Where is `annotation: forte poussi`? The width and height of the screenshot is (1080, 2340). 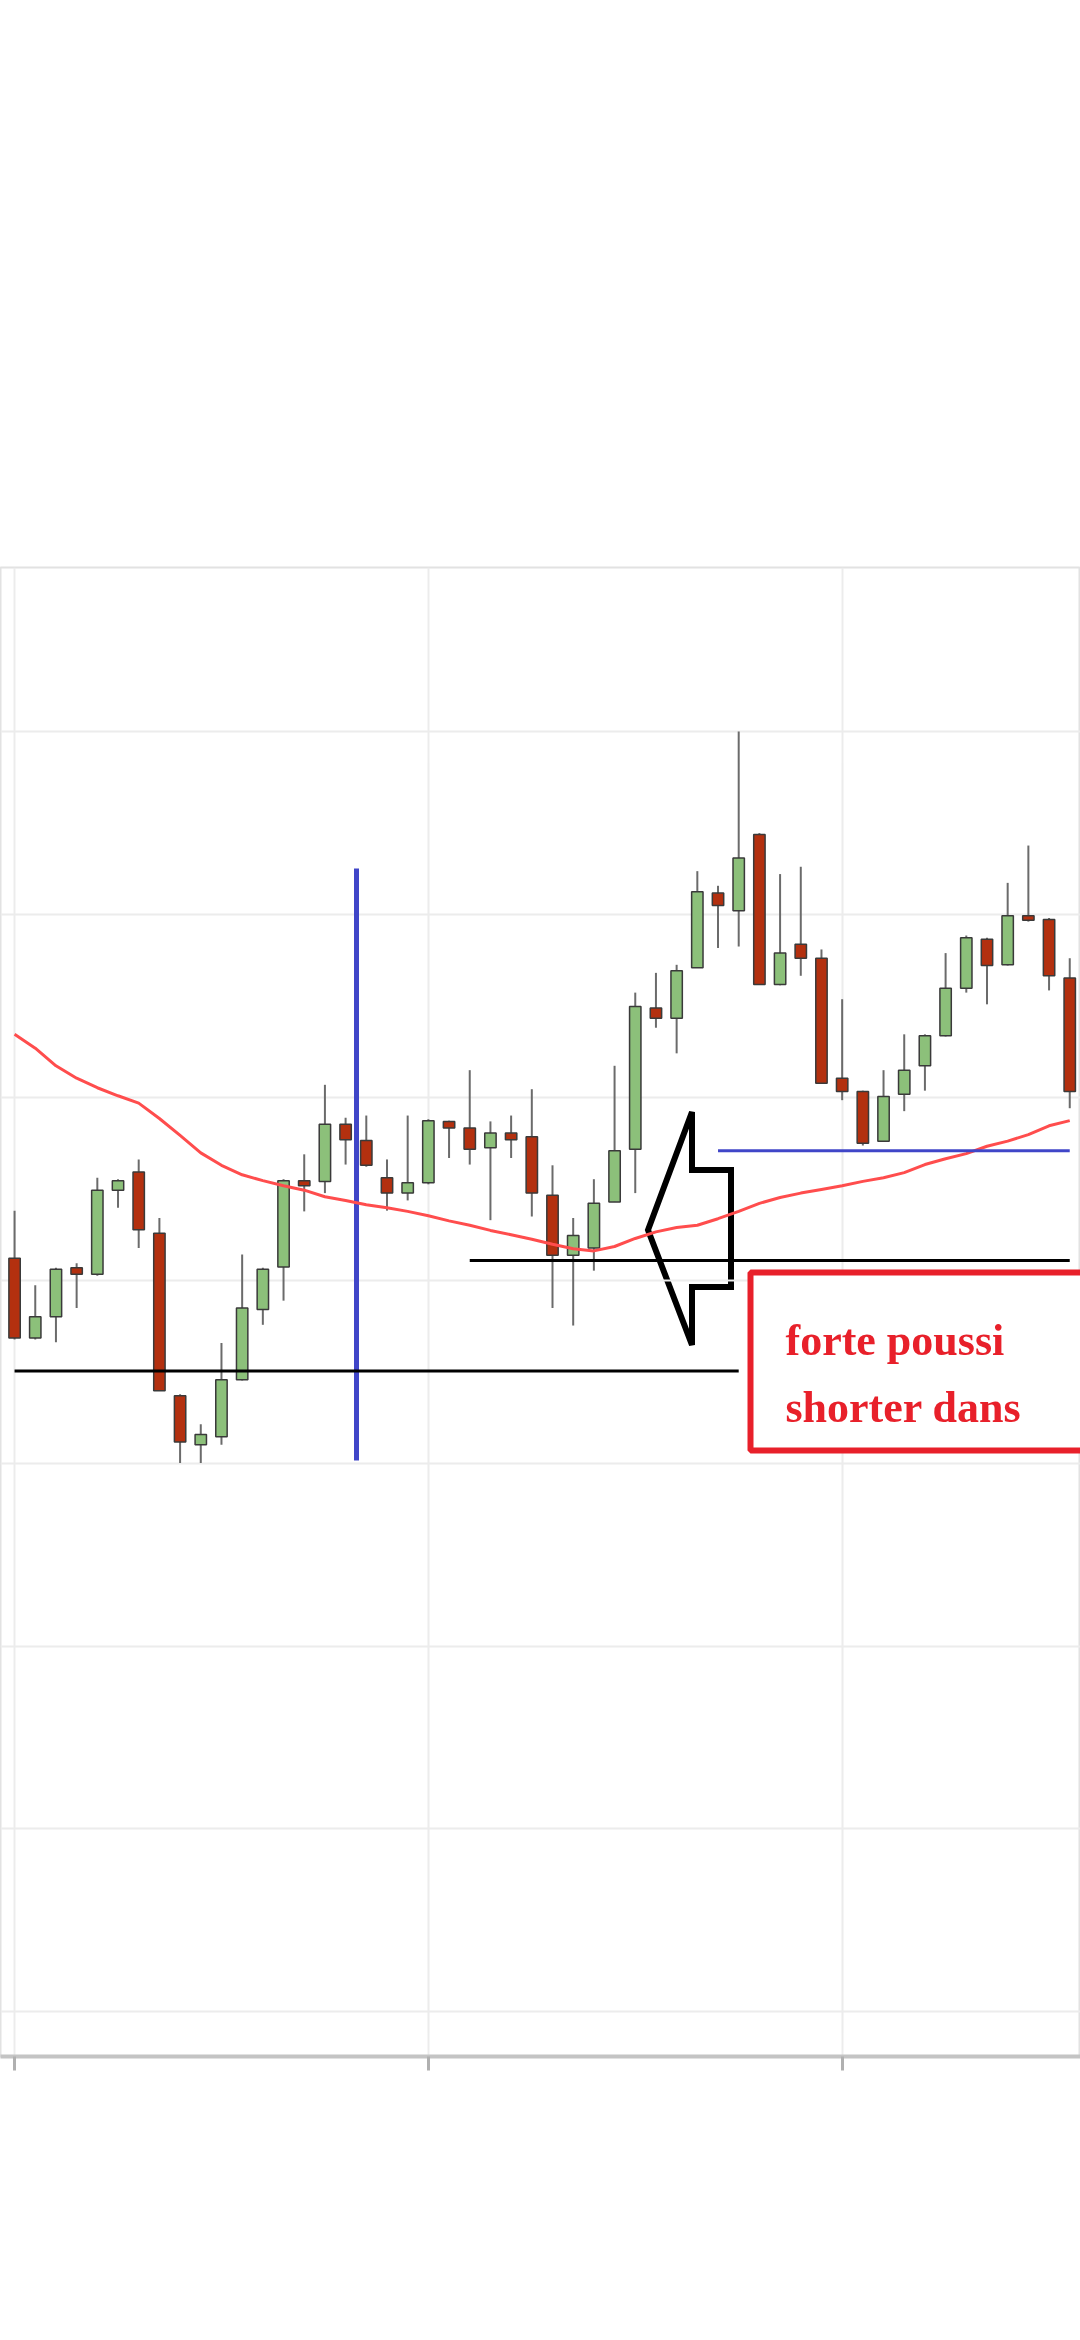
annotation: forte poussi is located at coordinates (895, 1340).